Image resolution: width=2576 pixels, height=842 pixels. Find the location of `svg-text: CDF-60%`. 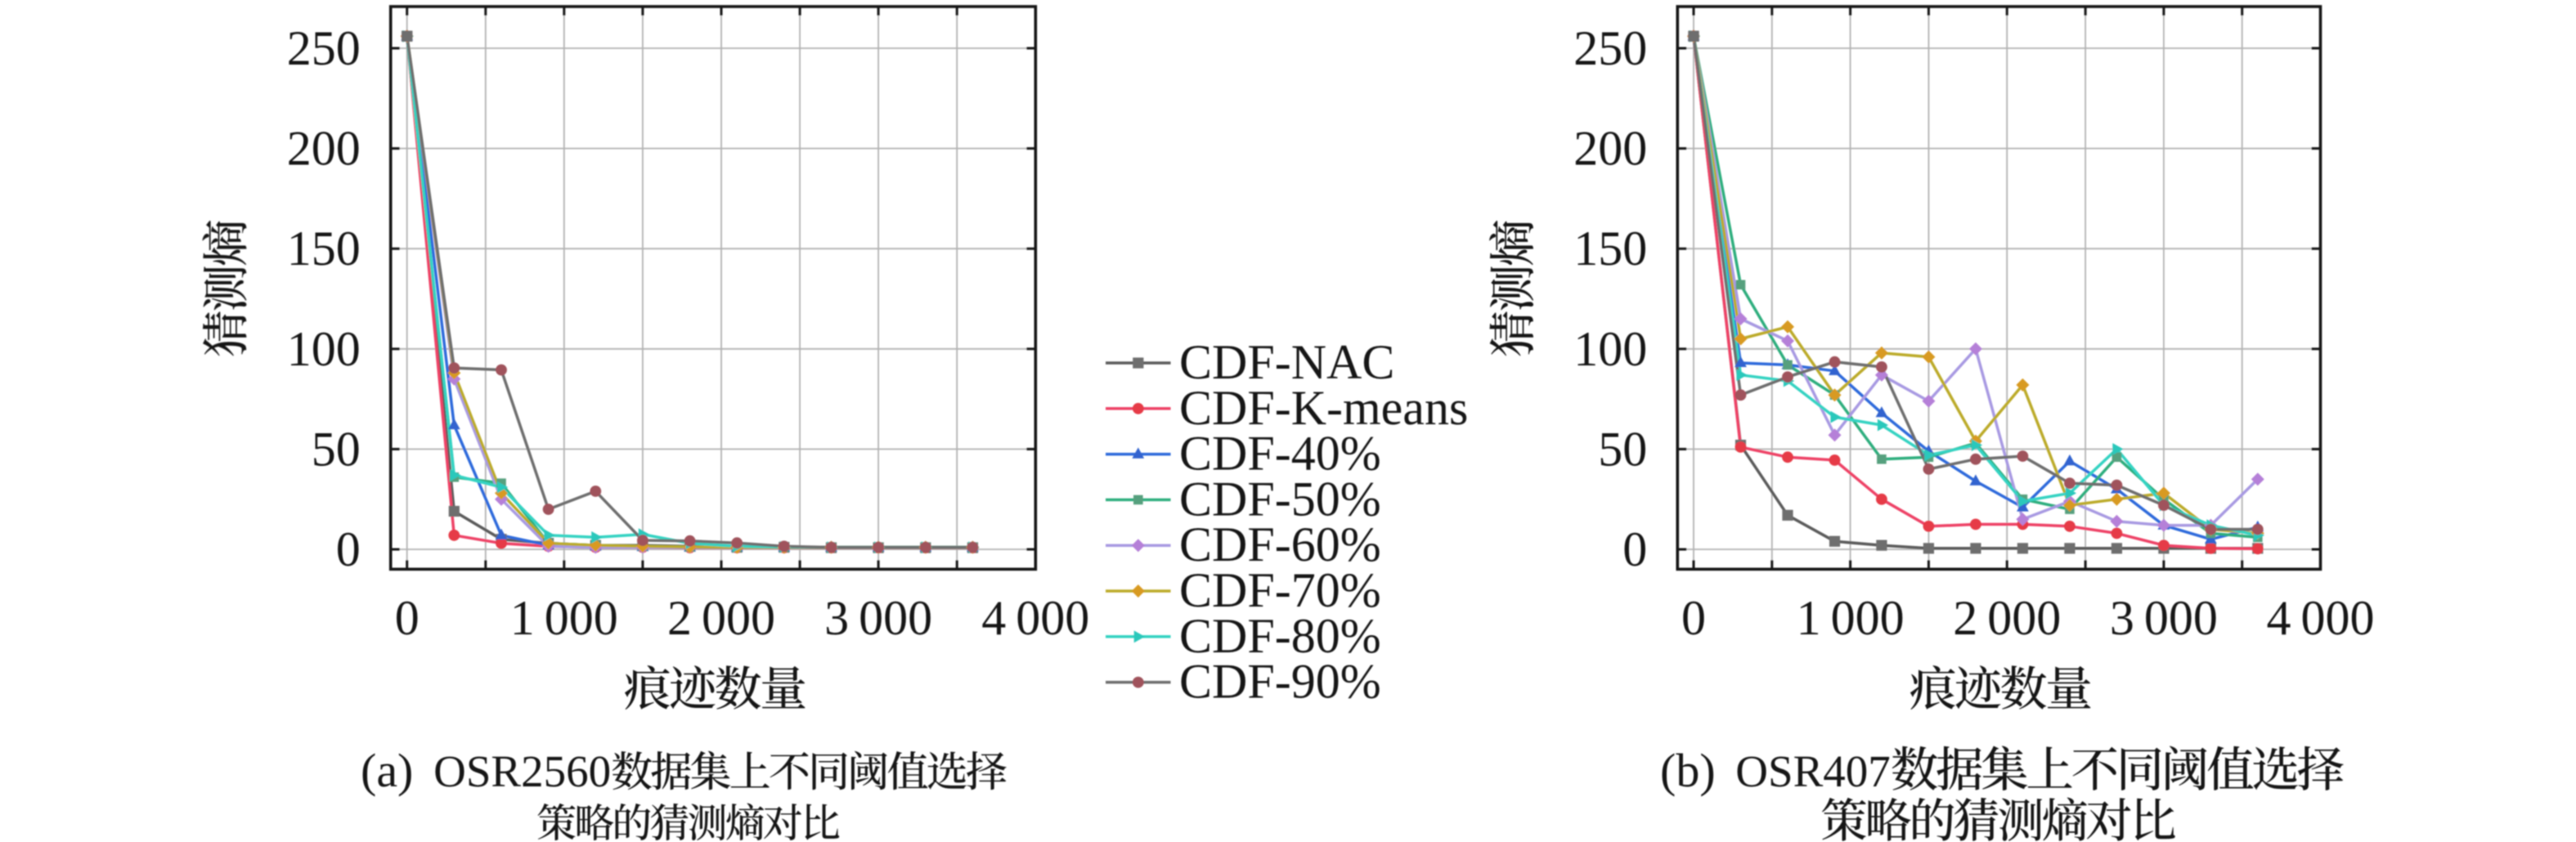

svg-text: CDF-60% is located at coordinates (1280, 544).